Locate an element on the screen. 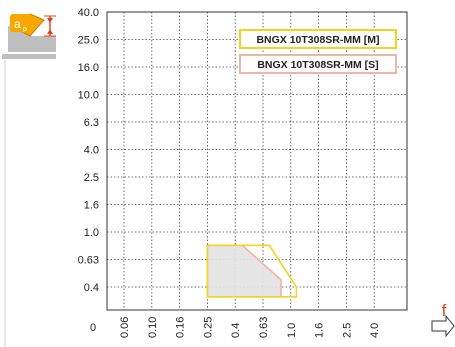 The image size is (455, 347). y-tick-label: 6.3 is located at coordinates (91, 123).